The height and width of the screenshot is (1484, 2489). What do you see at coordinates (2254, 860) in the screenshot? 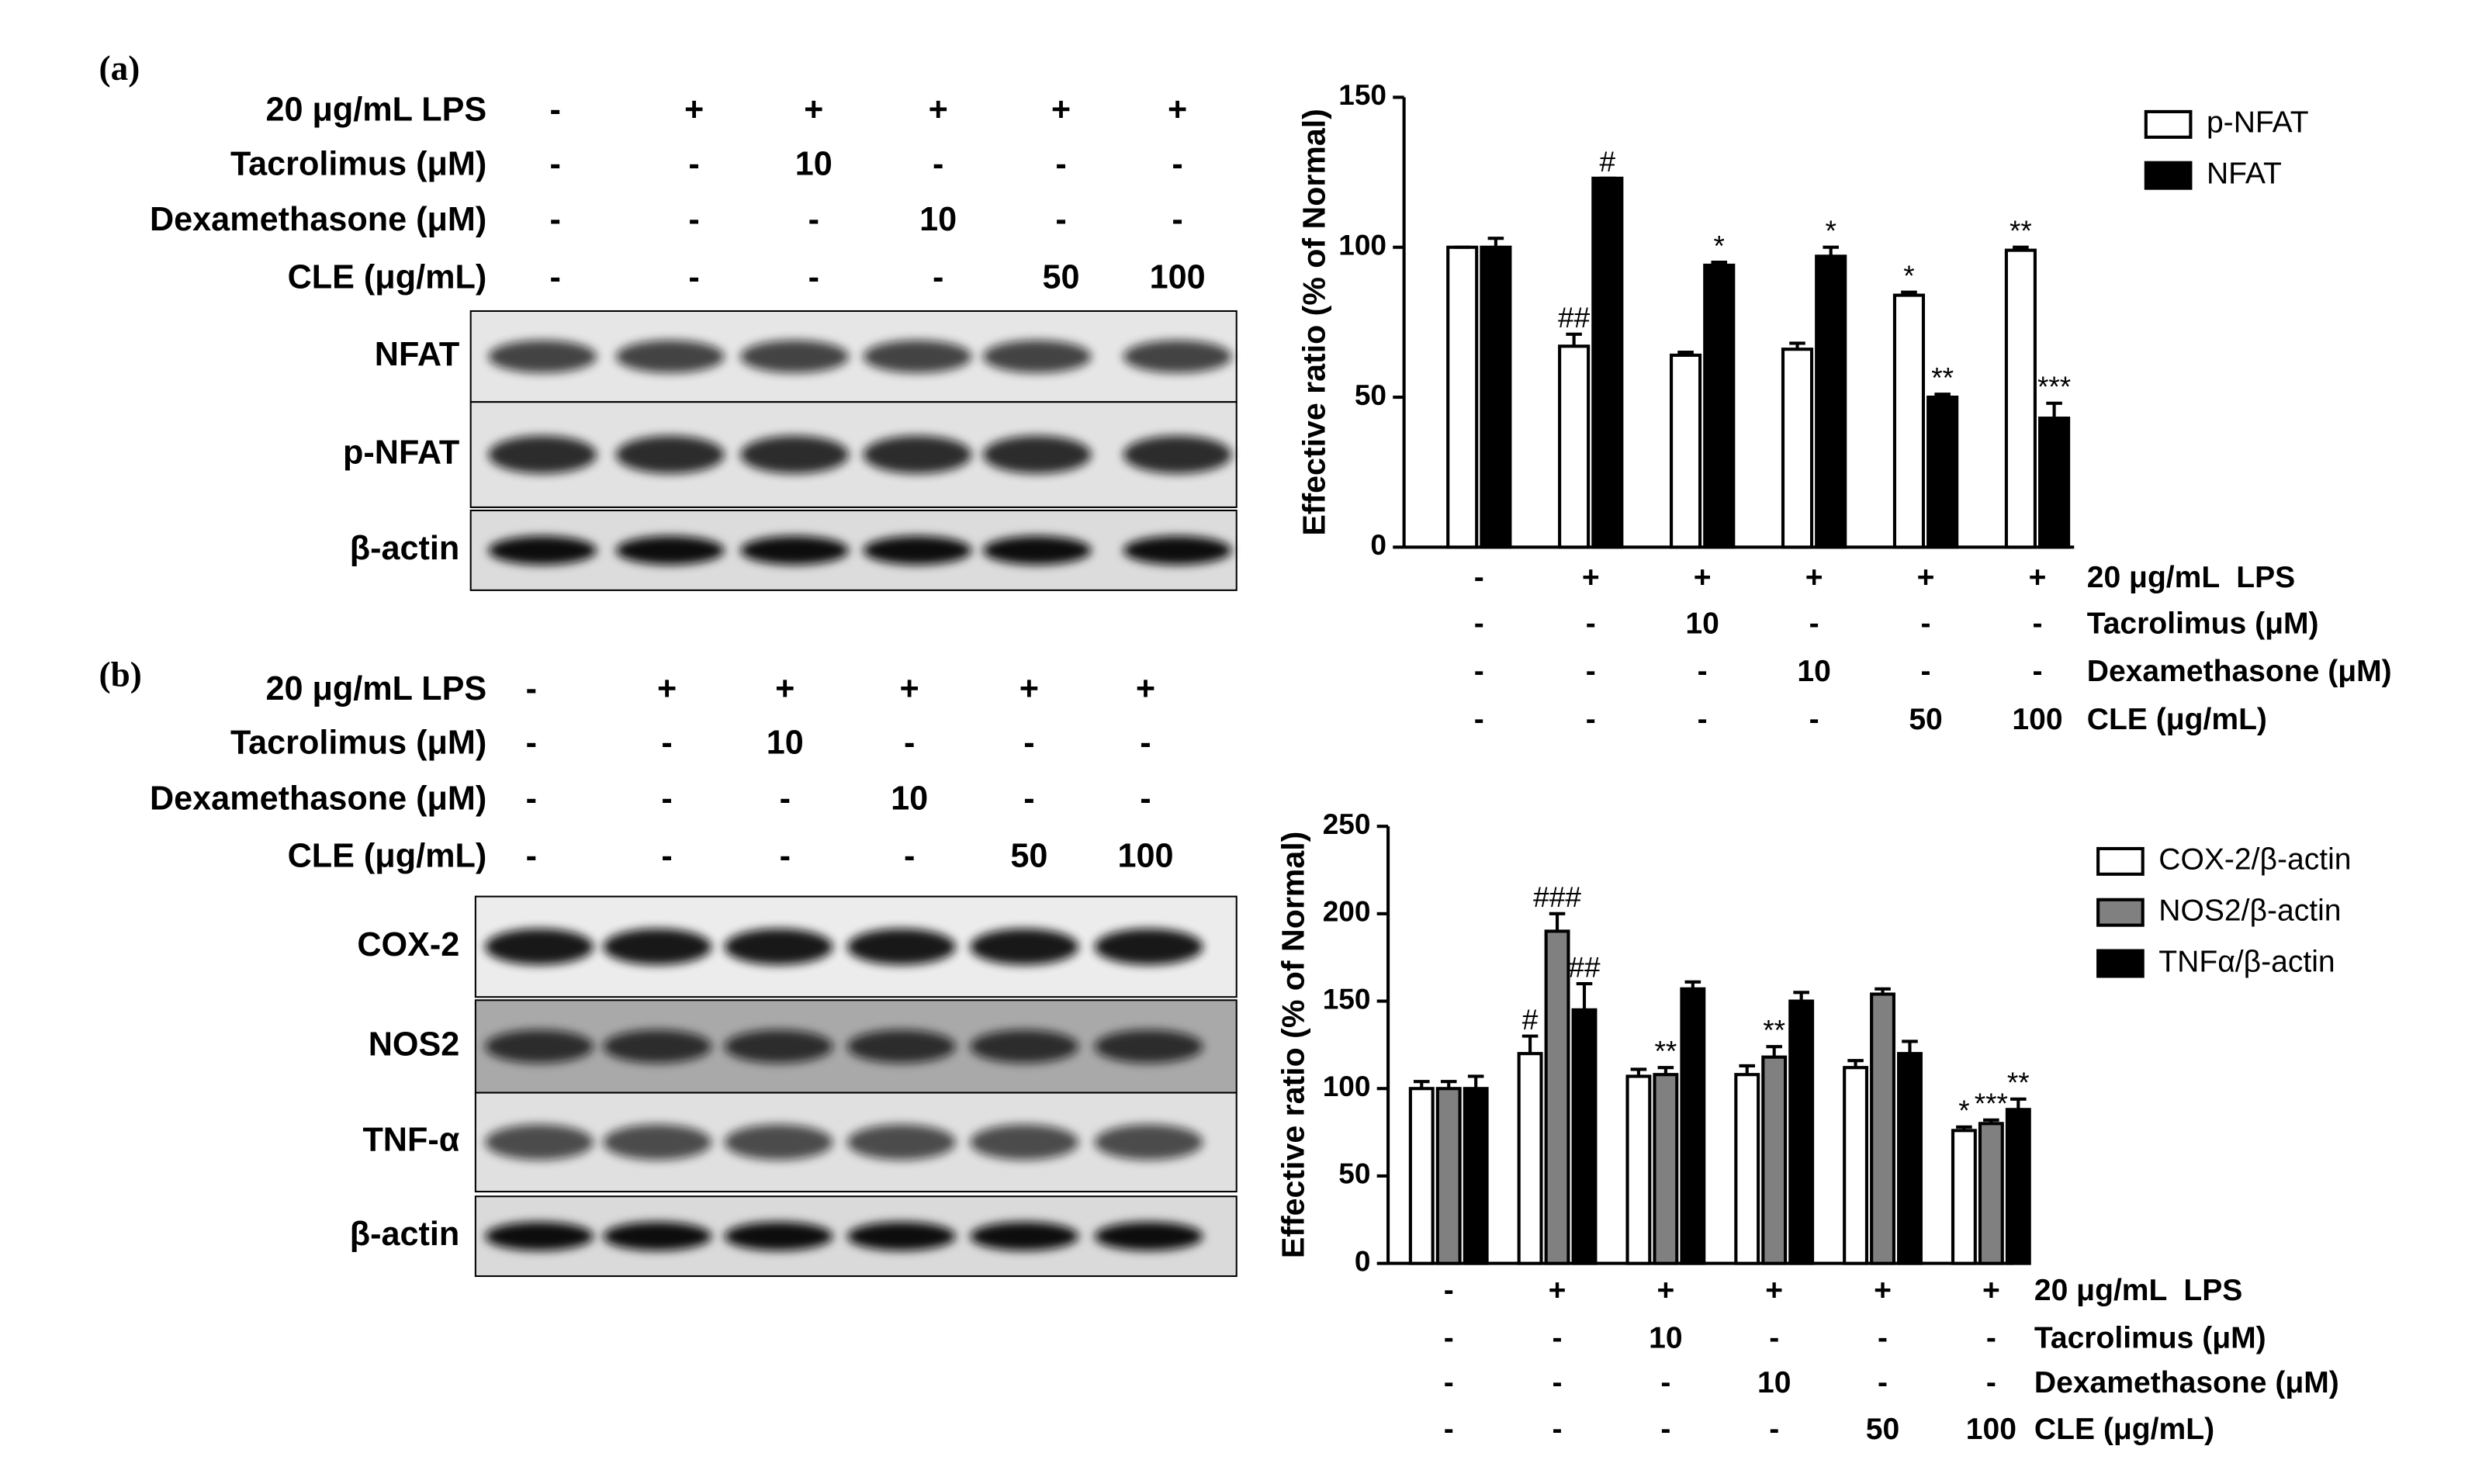
I see `legend-label: COX-2/β-actin` at bounding box center [2254, 860].